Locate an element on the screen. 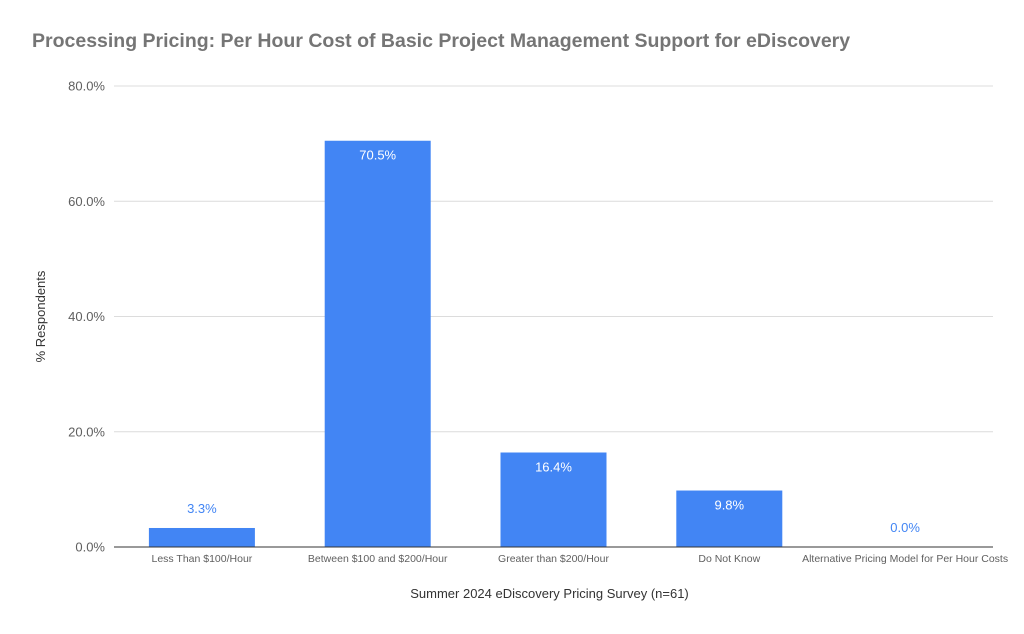 The image size is (1024, 634). y-axis-ticks: 0.0% 20.0% 40.0% 60.0% 80.0% is located at coordinates (86, 317).